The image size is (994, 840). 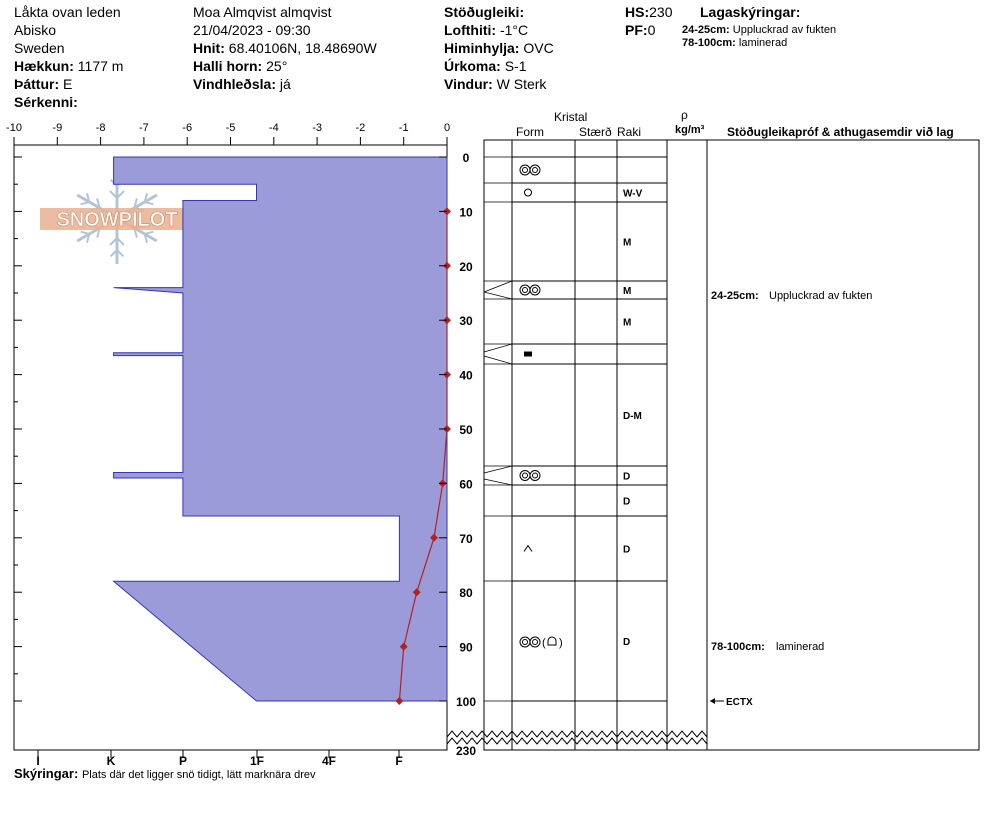 I want to click on temp-tick-label: -9, so click(x=57, y=128).